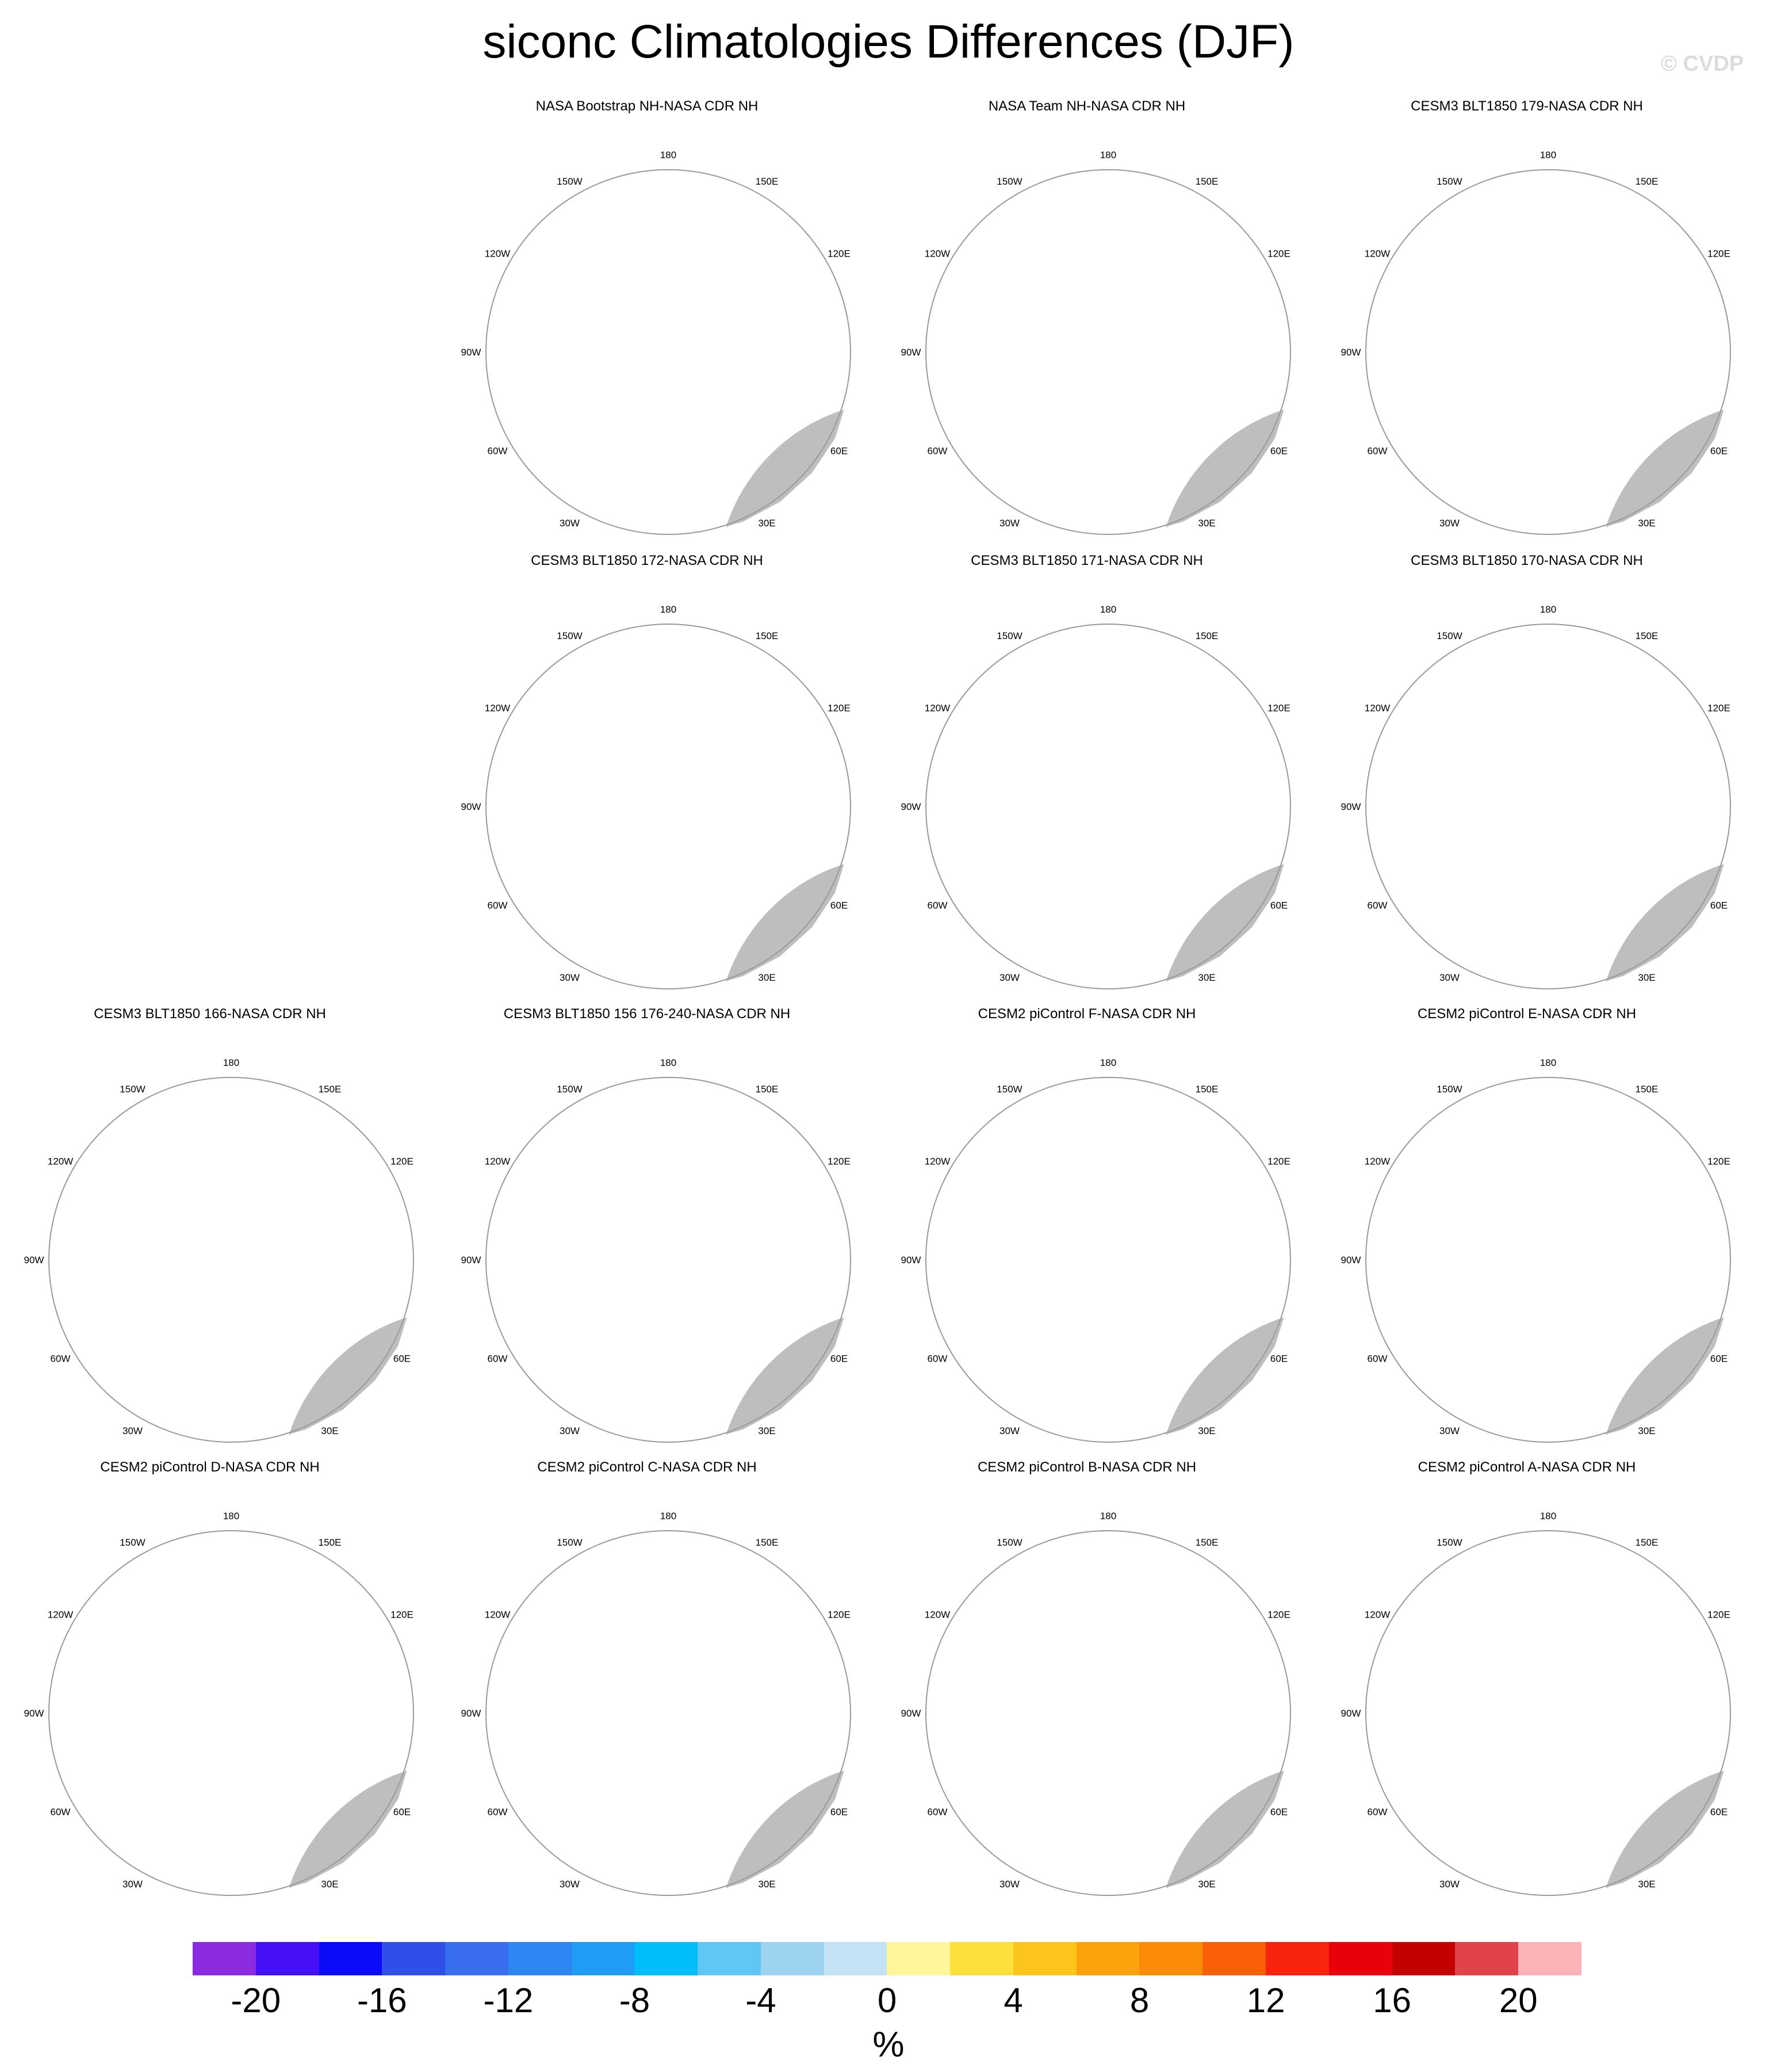 The height and width of the screenshot is (2072, 1777). I want to click on colorbar-tick-label: -4, so click(760, 2001).